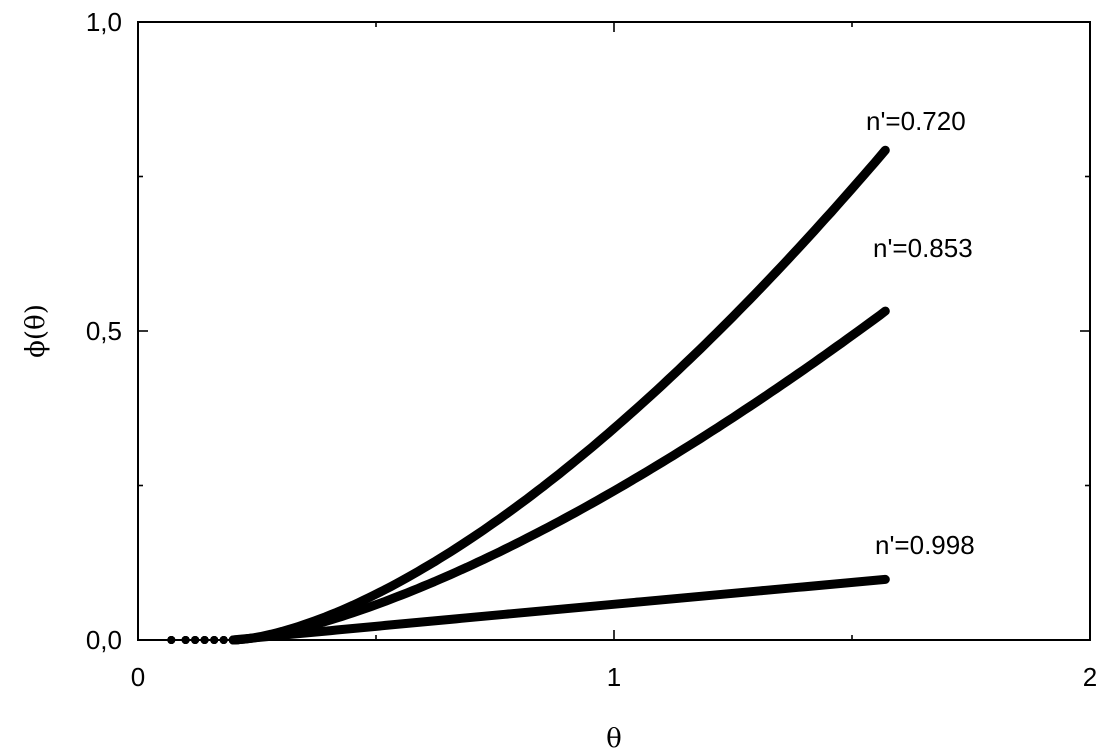  I want to click on x-axis-title: θ, so click(614, 739).